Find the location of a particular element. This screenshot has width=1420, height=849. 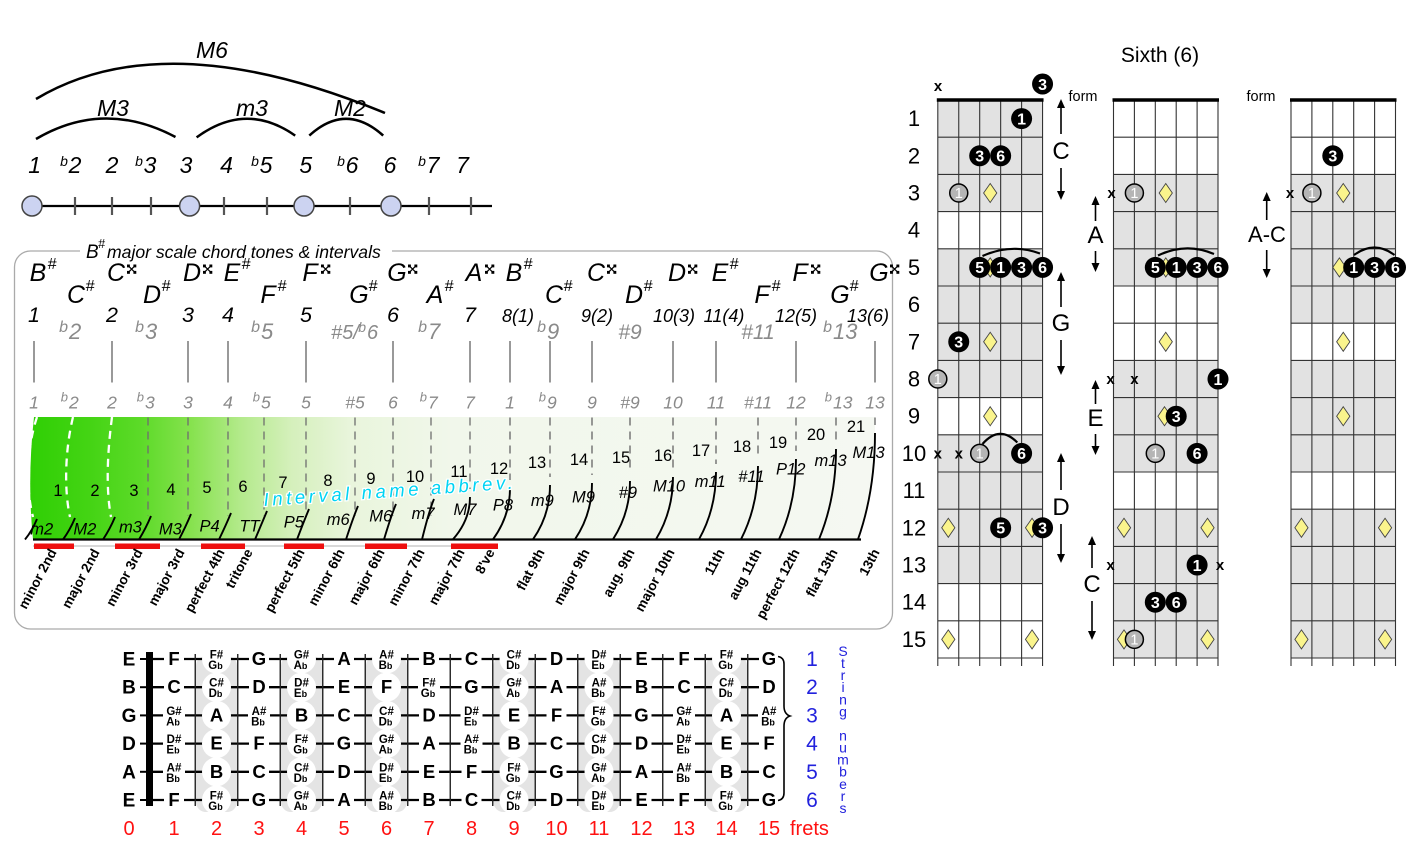

svg-text: 13(6) is located at coordinates (868, 316).